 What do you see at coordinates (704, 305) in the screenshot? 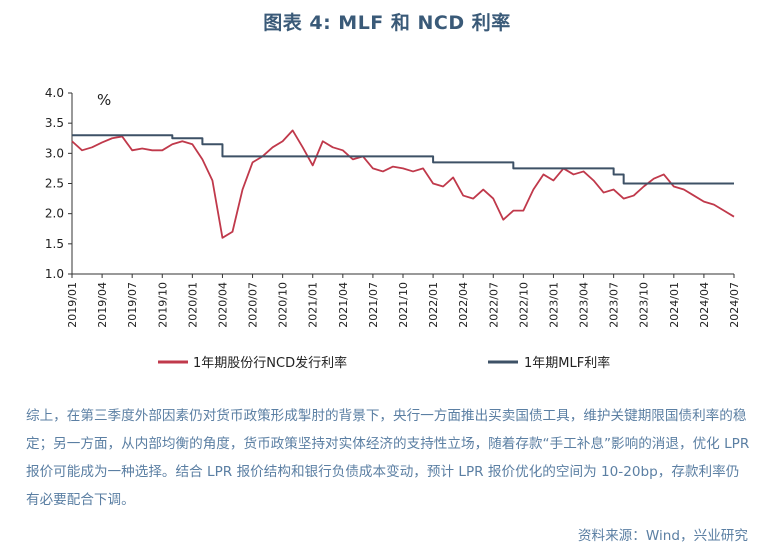
I see `x-tick-label: 2024/04` at bounding box center [704, 305].